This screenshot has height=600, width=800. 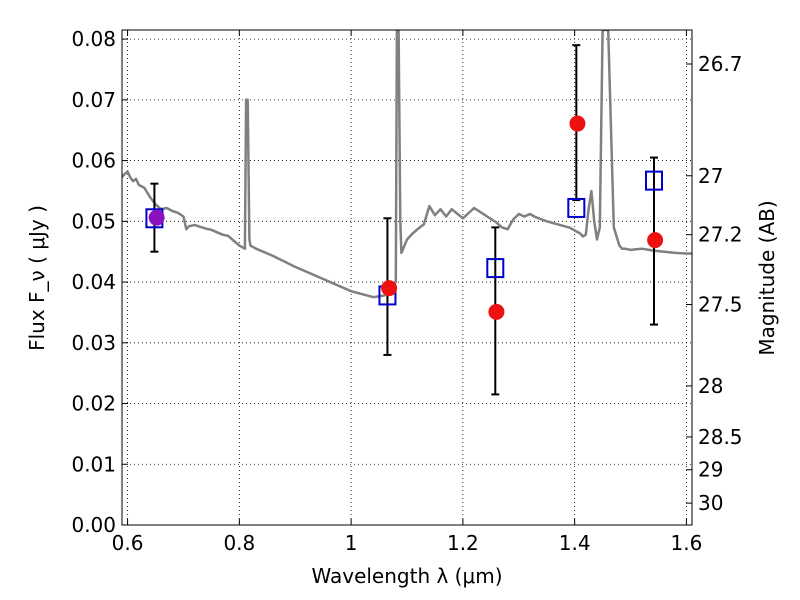 What do you see at coordinates (93, 100) in the screenshot?
I see `y-tick-label: 0.07` at bounding box center [93, 100].